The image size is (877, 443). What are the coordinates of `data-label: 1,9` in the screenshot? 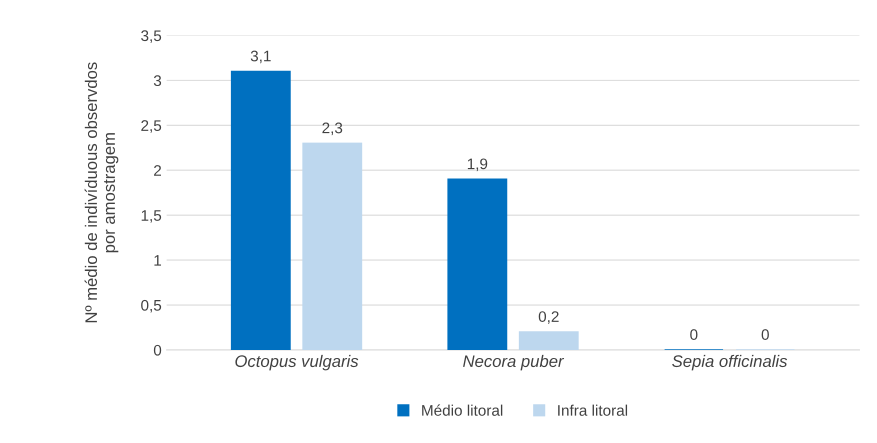 It's located at (478, 165).